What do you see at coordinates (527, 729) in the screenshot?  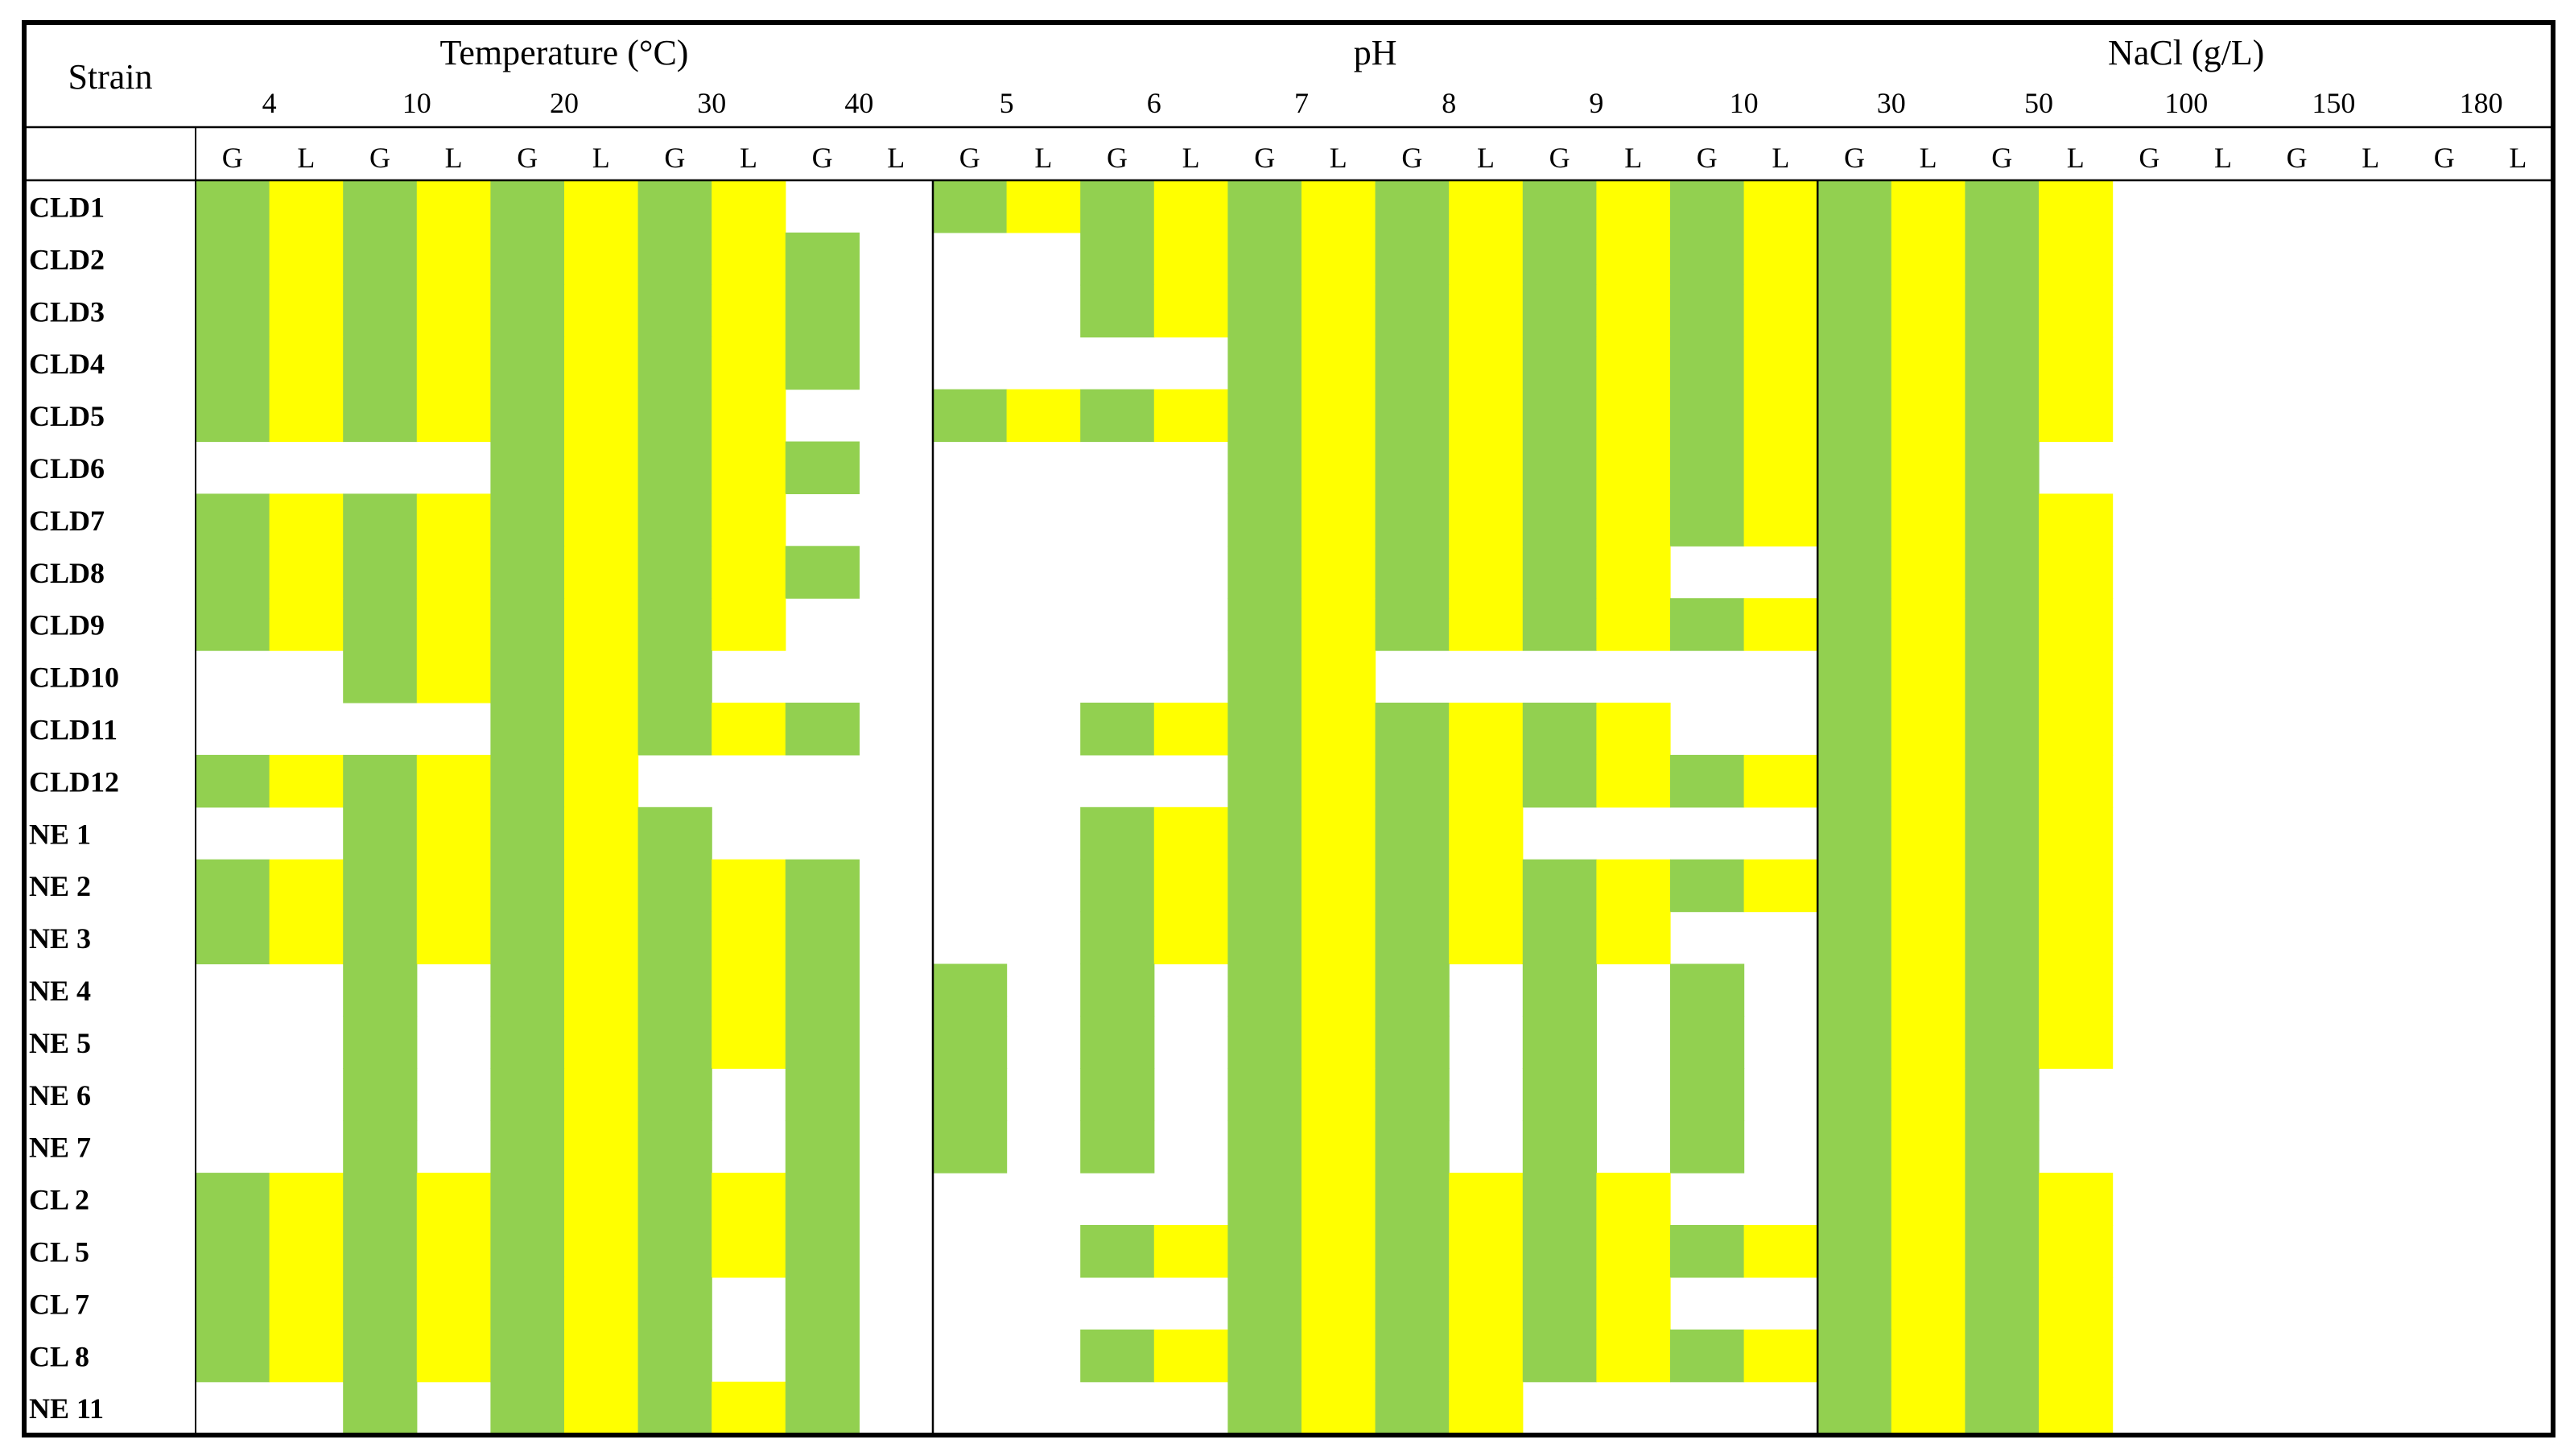 I see `cell-cld11-20-G` at bounding box center [527, 729].